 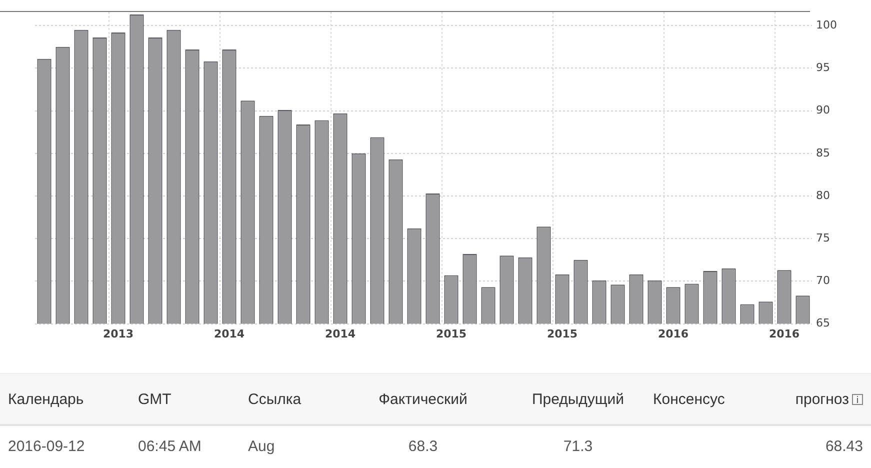 I want to click on y-tick-label: 100, so click(x=827, y=25).